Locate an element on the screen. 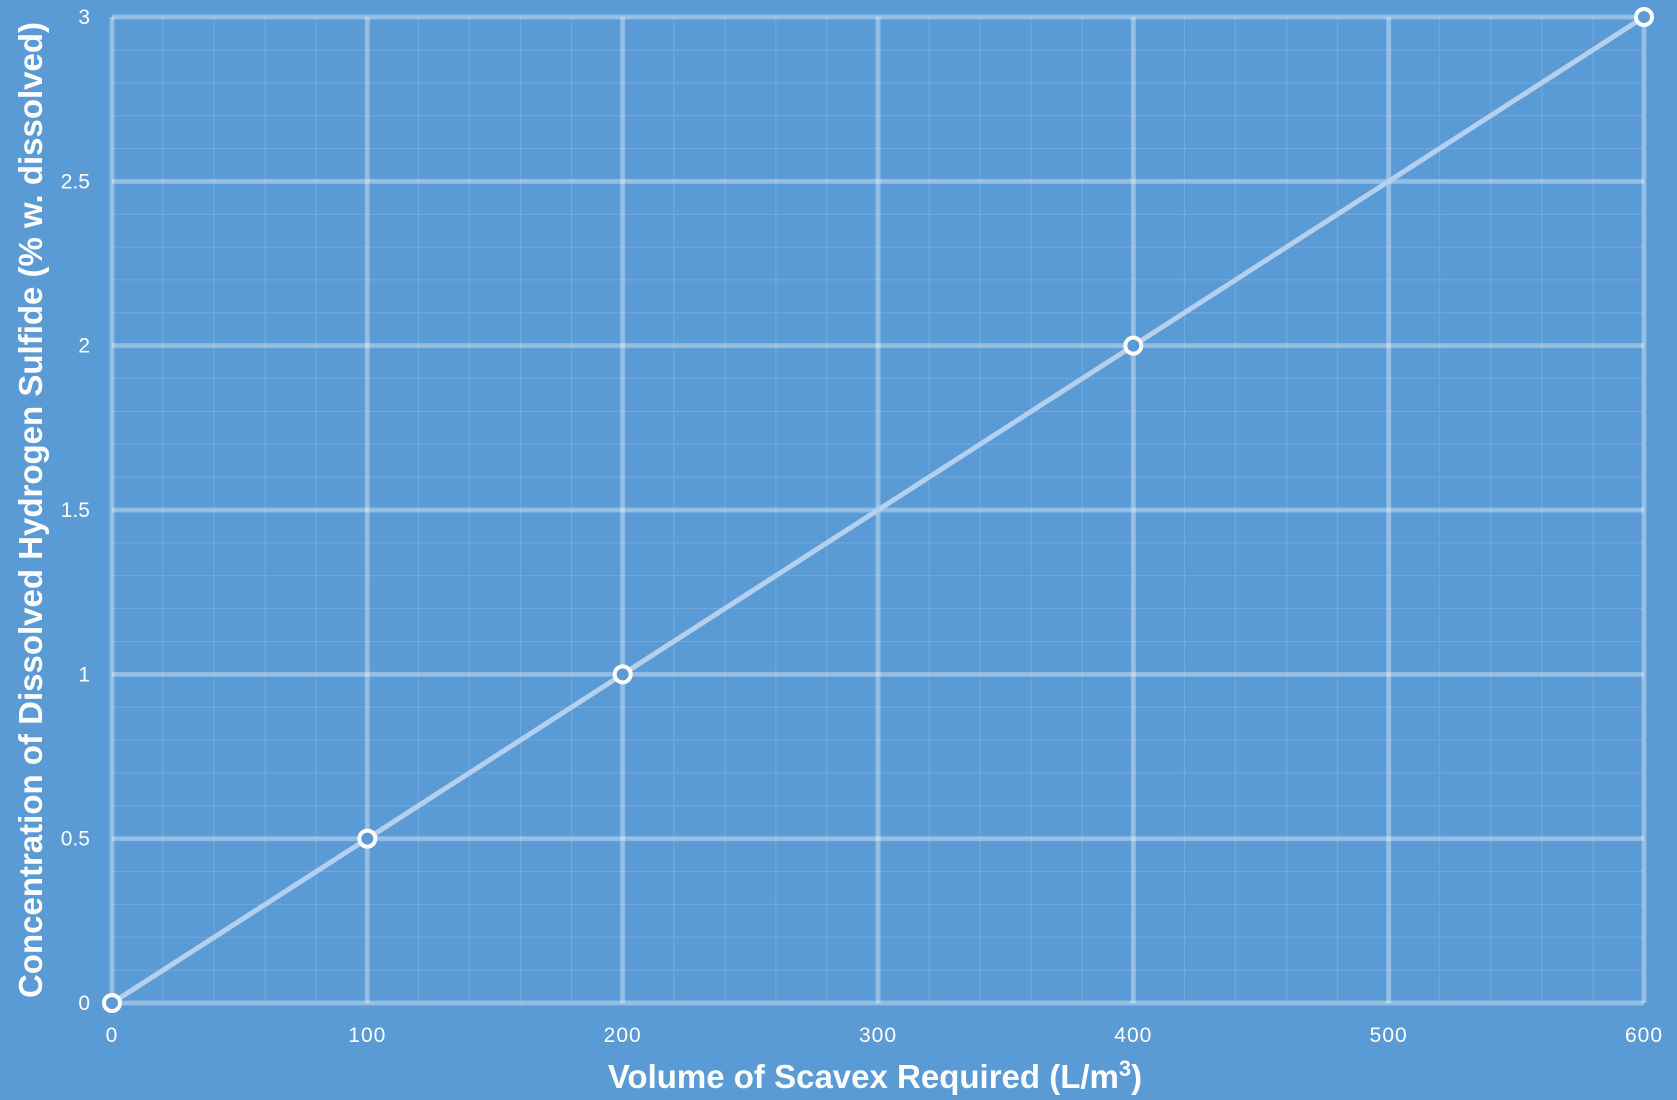 Image resolution: width=1677 pixels, height=1100 pixels. x-tick-label: 400 is located at coordinates (1133, 1035).